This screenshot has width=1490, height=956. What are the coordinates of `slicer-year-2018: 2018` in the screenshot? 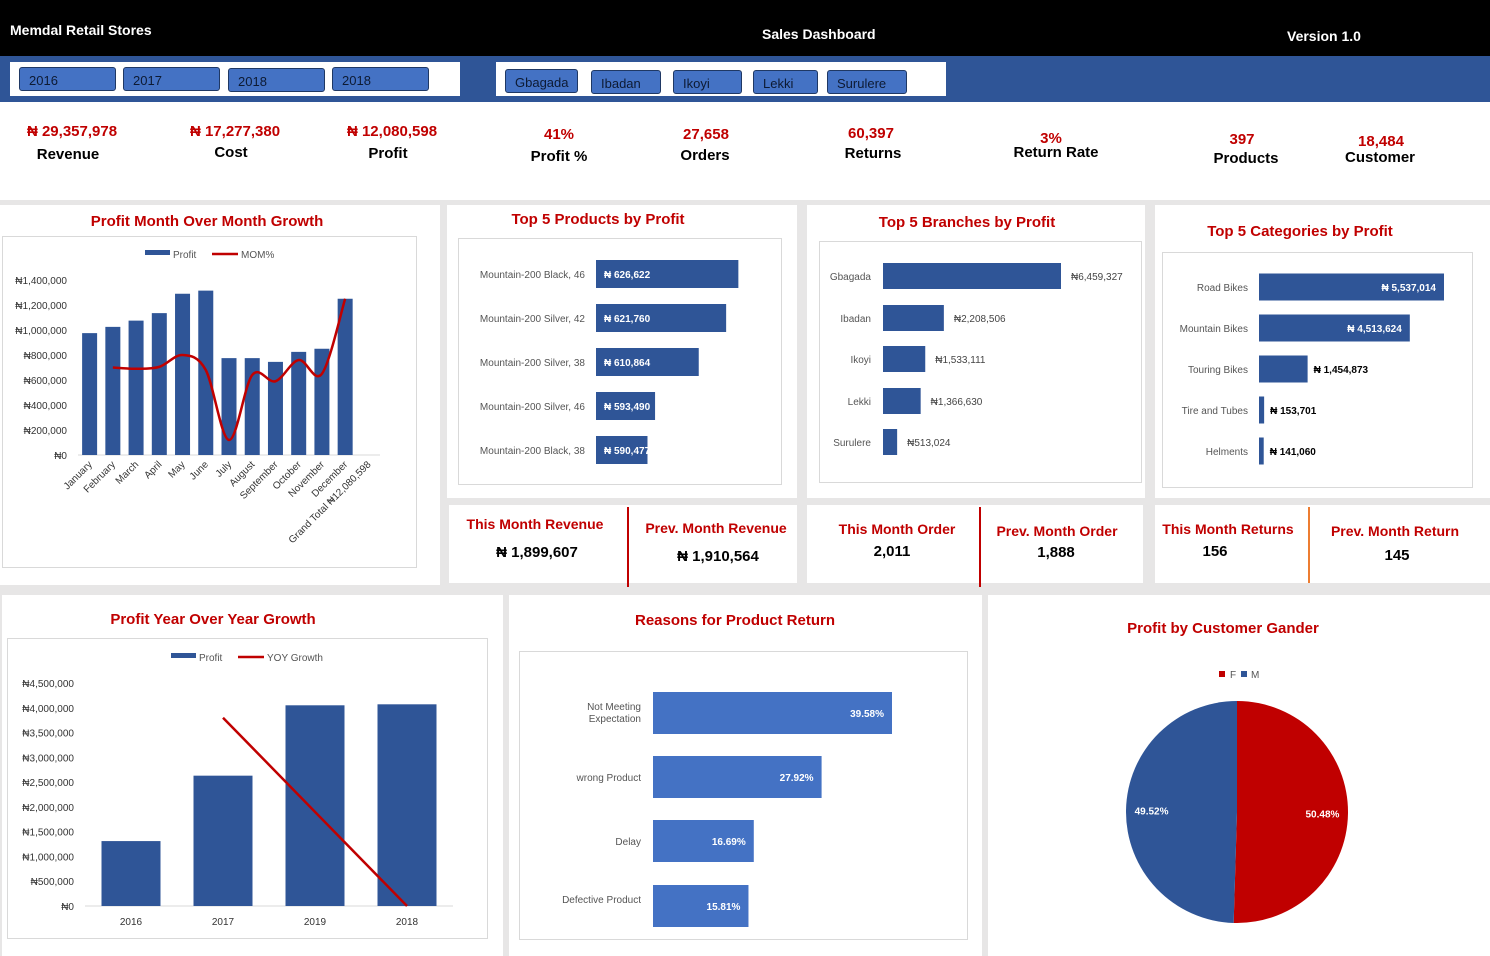 It's located at (276, 80).